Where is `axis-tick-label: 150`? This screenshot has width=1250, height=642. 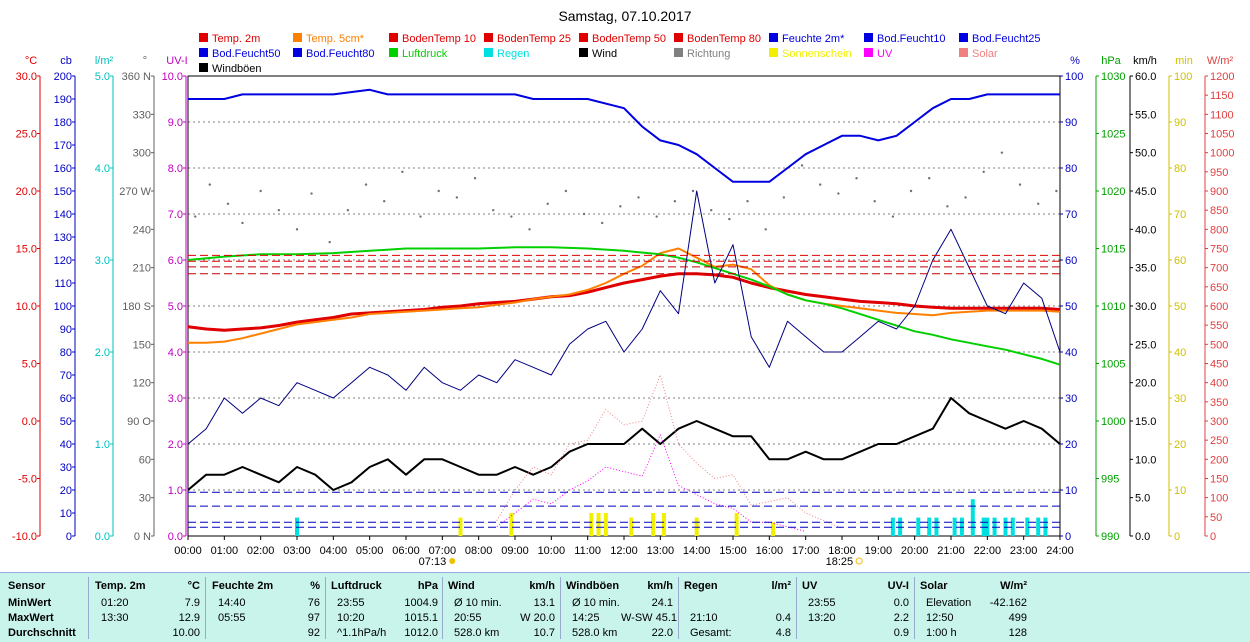 axis-tick-label: 150 is located at coordinates (142, 345).